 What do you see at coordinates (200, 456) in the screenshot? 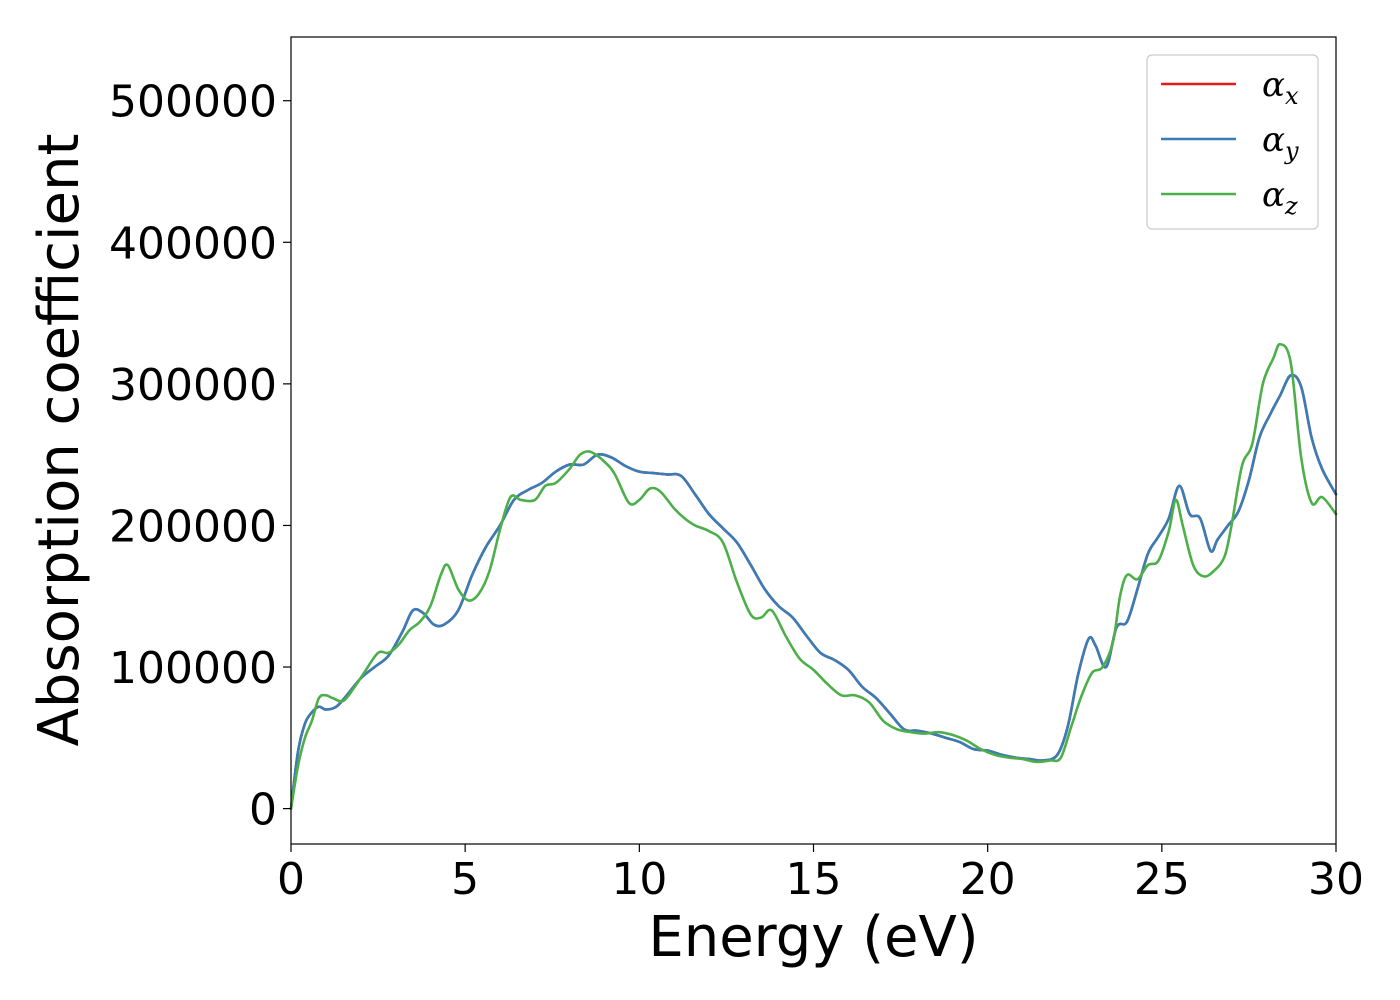
I see `y-axis: 0 100000 200000 300000 400000 500000` at bounding box center [200, 456].